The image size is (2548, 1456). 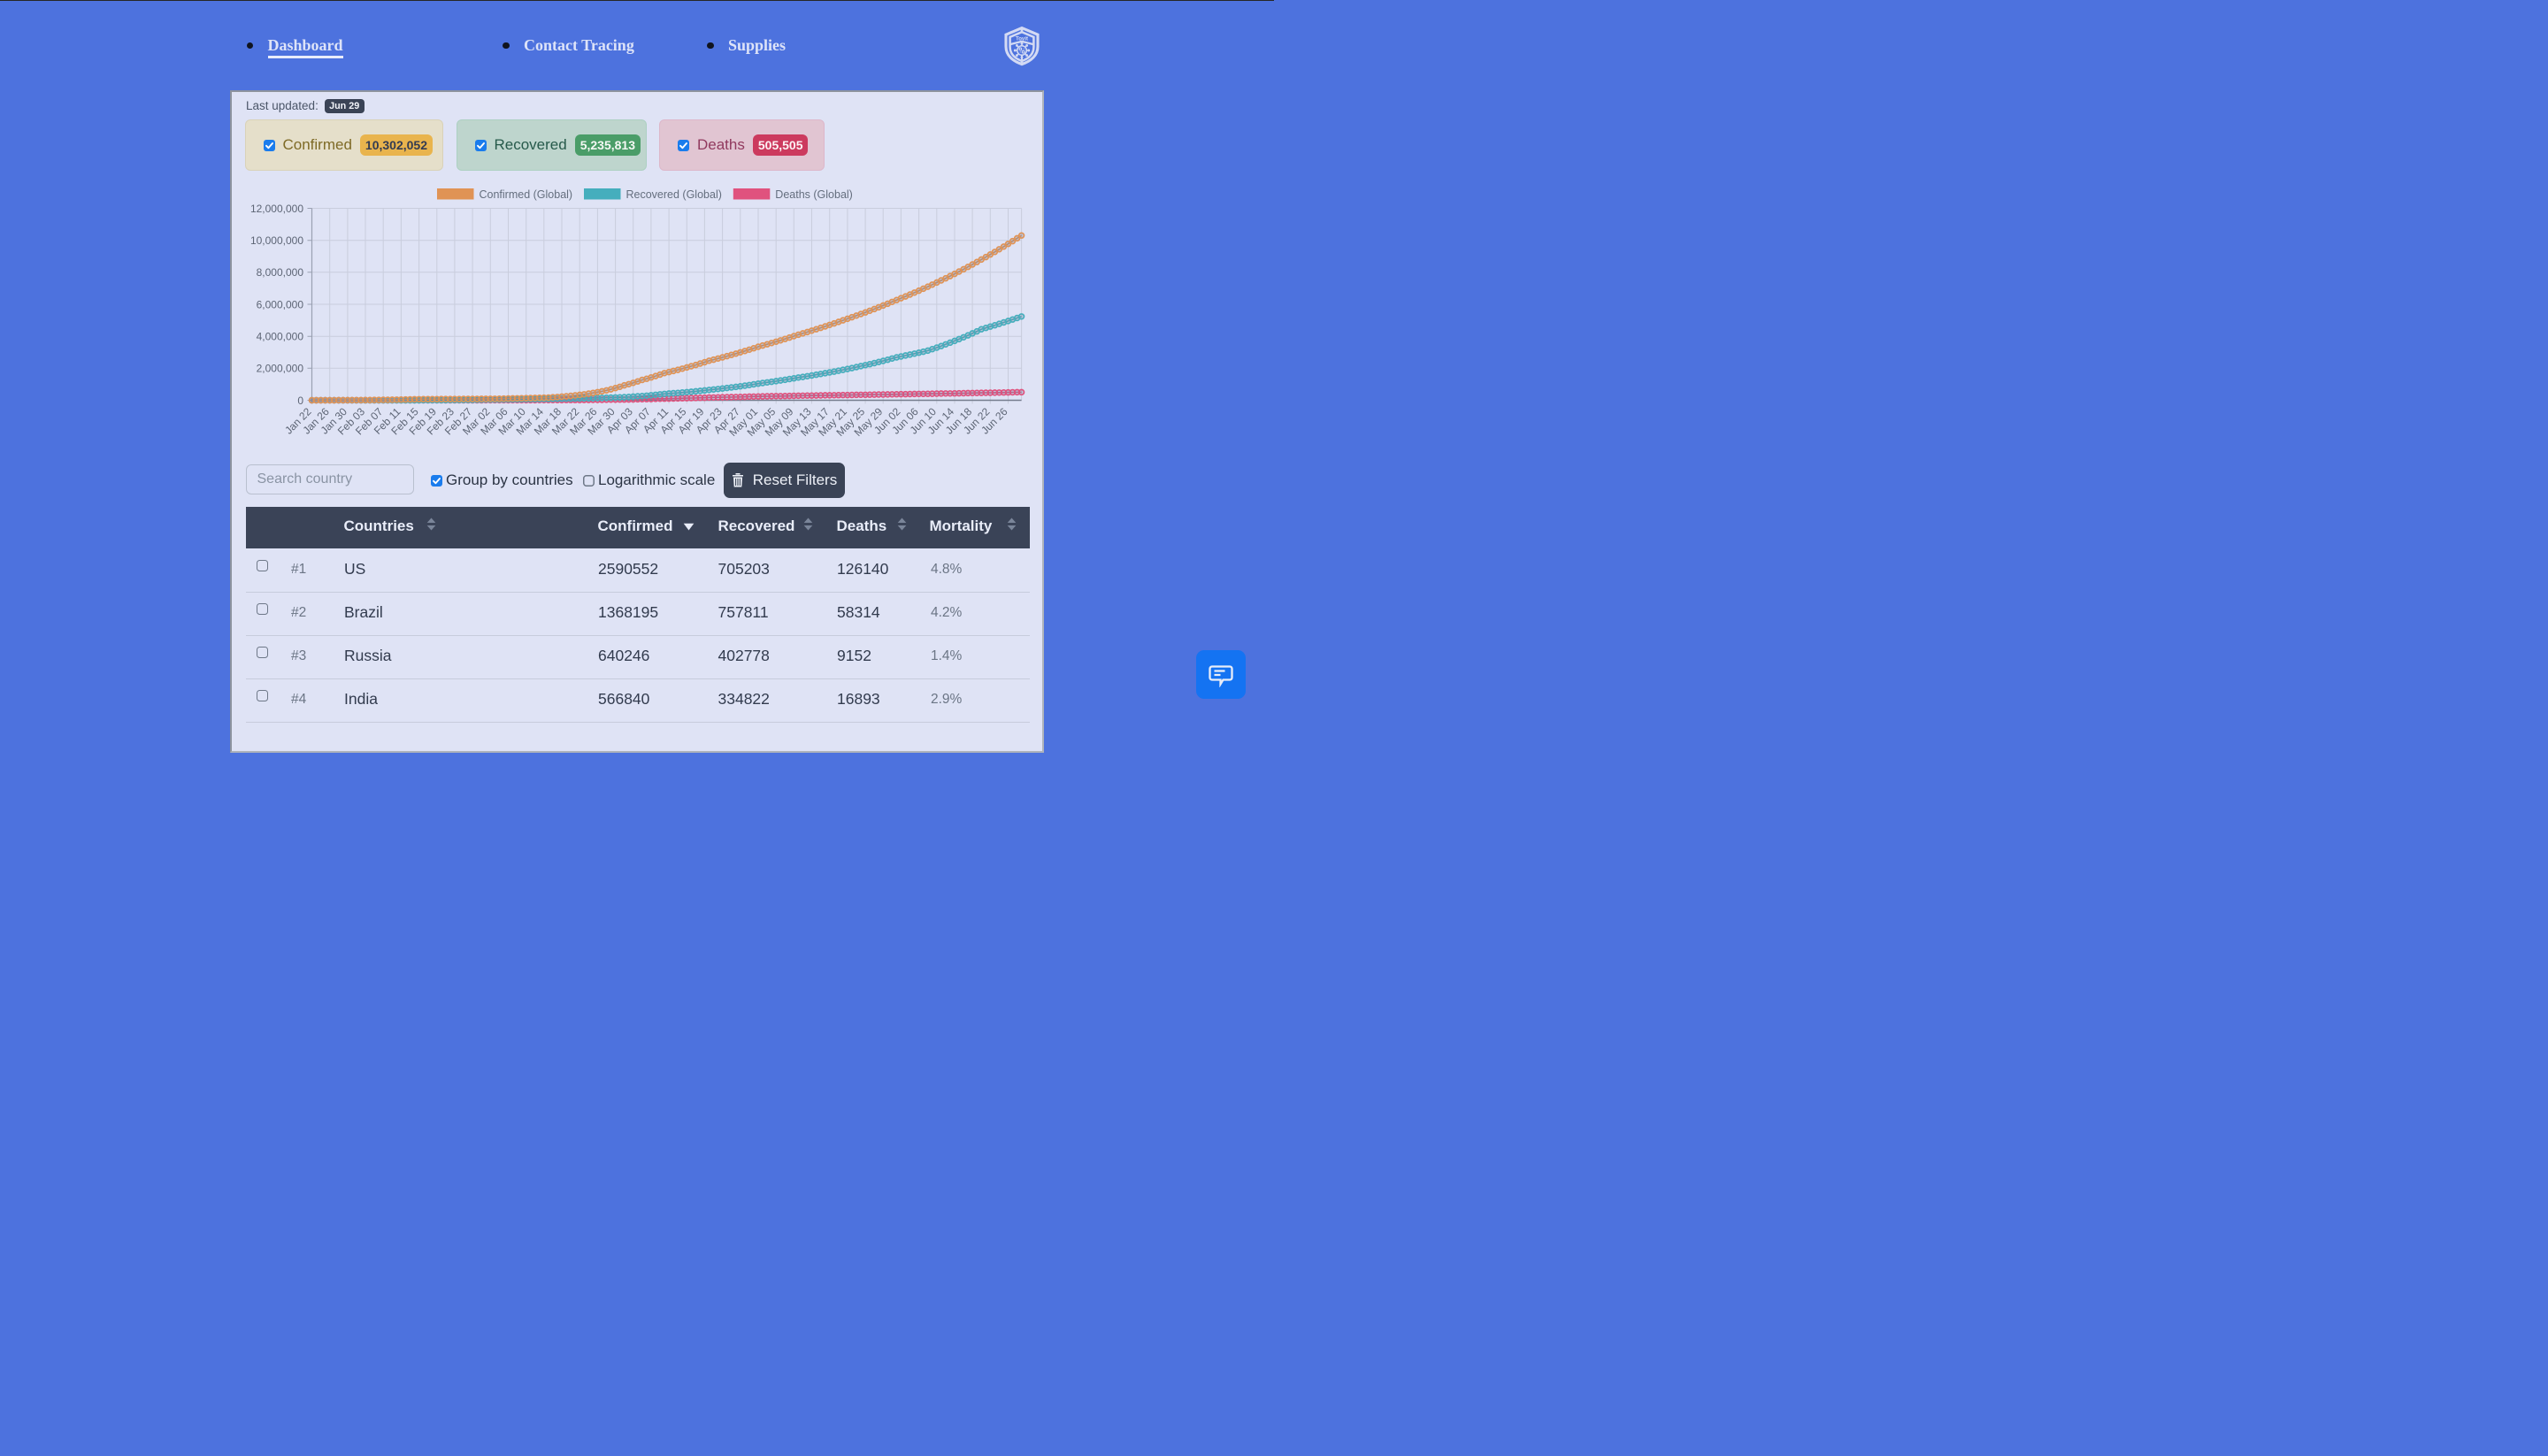 I want to click on svg-text: Confirmed (Global), so click(x=527, y=194).